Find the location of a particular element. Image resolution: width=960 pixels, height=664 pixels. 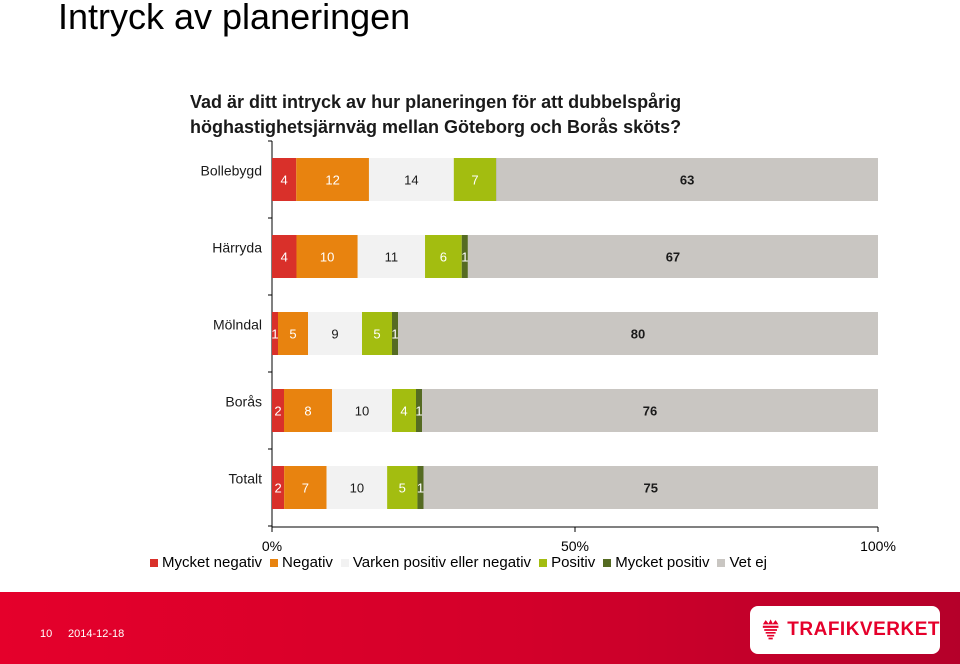

data-label: 67 is located at coordinates (673, 257).